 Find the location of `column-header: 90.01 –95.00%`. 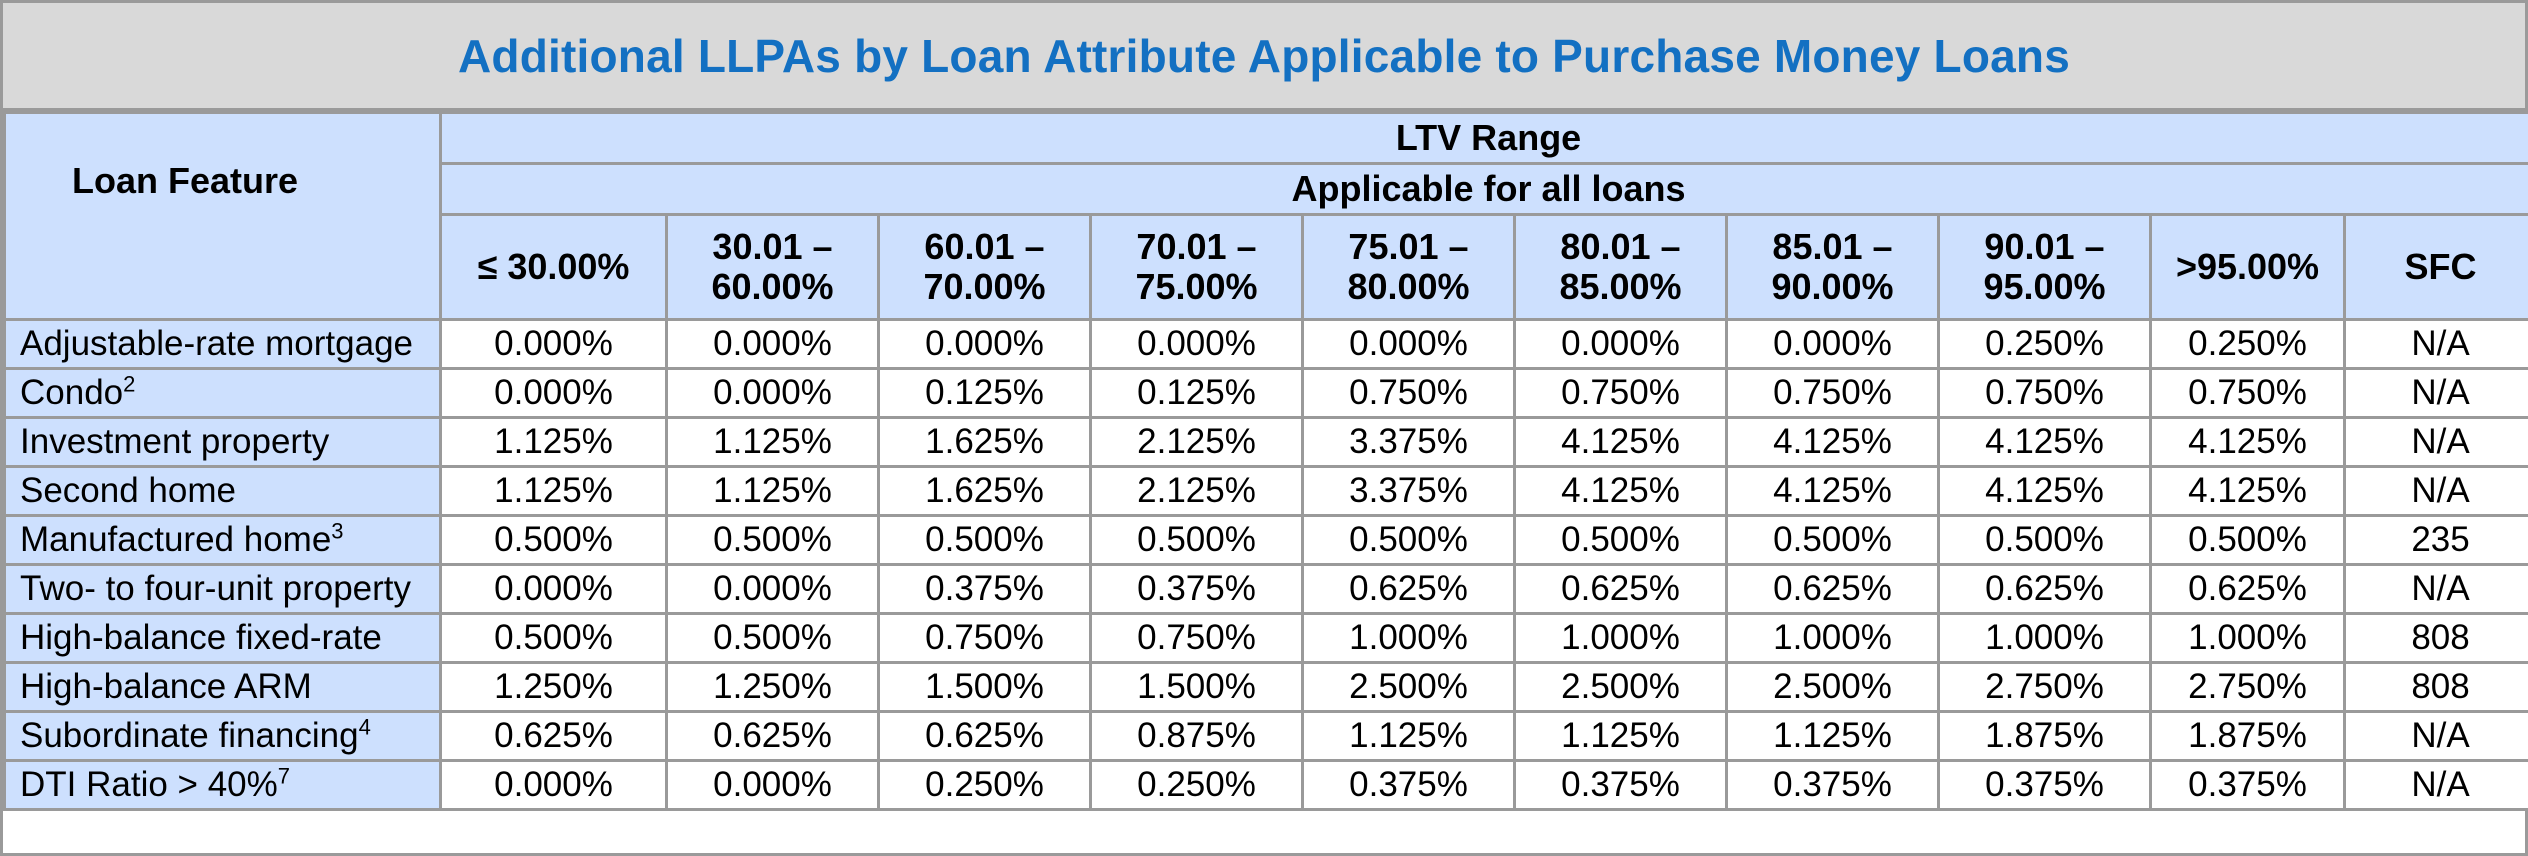

column-header: 90.01 –95.00% is located at coordinates (2044, 267).